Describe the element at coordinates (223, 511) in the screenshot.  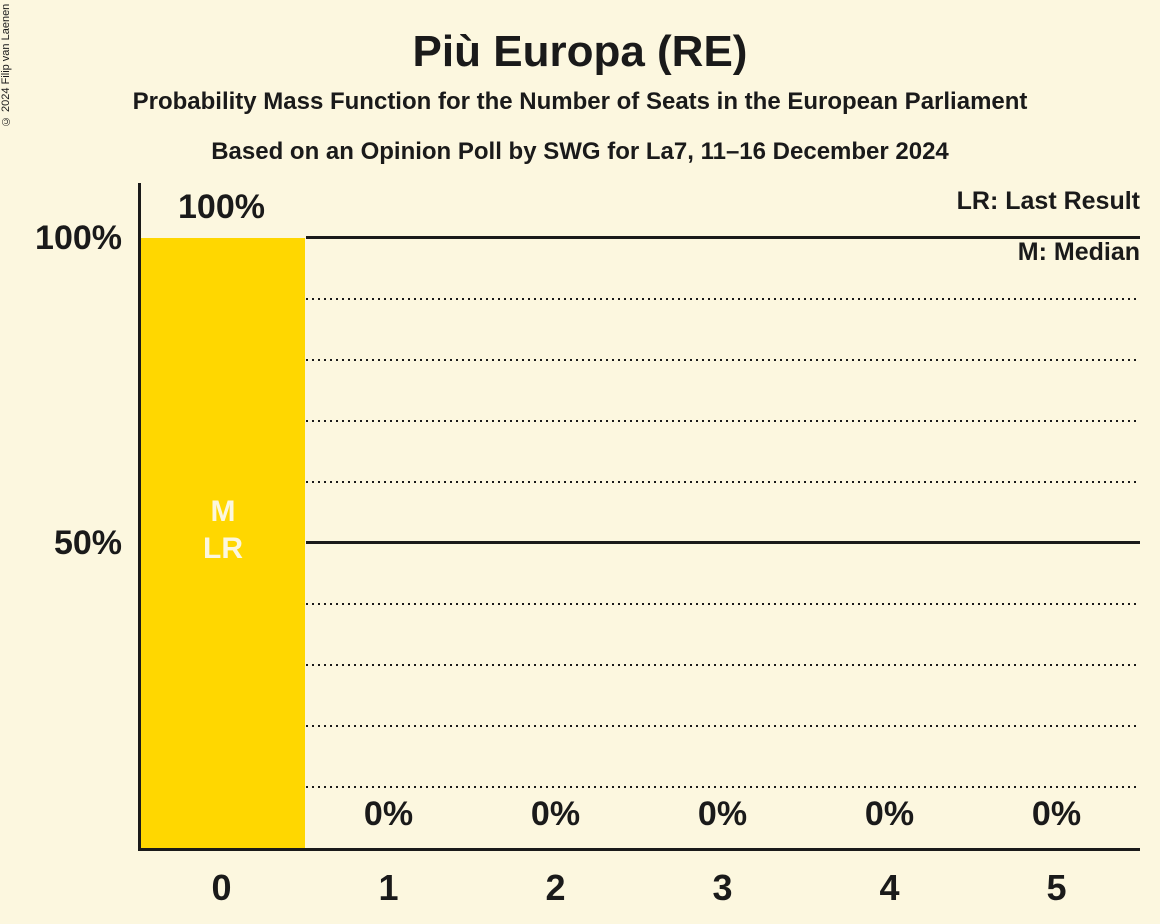
I see `median-marker-label: M` at that location.